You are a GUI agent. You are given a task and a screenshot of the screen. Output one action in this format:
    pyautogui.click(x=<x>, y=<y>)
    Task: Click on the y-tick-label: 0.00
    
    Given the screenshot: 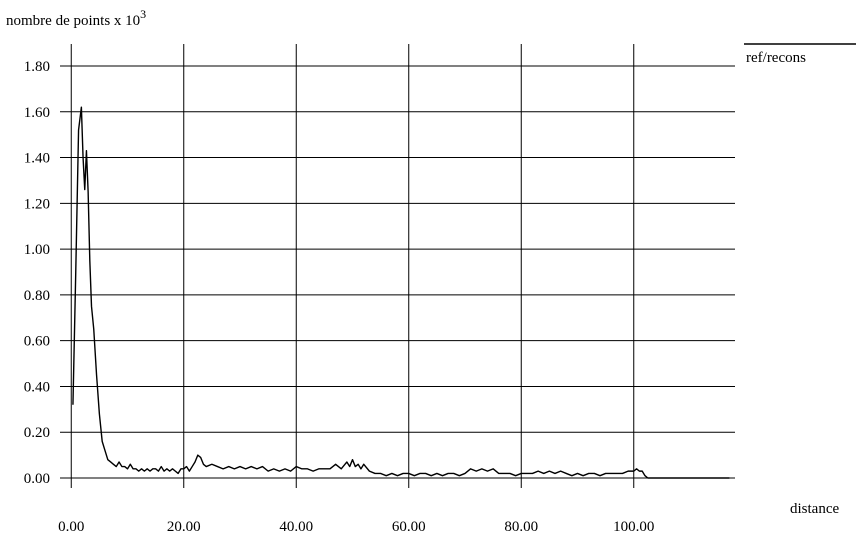 What is the action you would take?
    pyautogui.click(x=37, y=479)
    